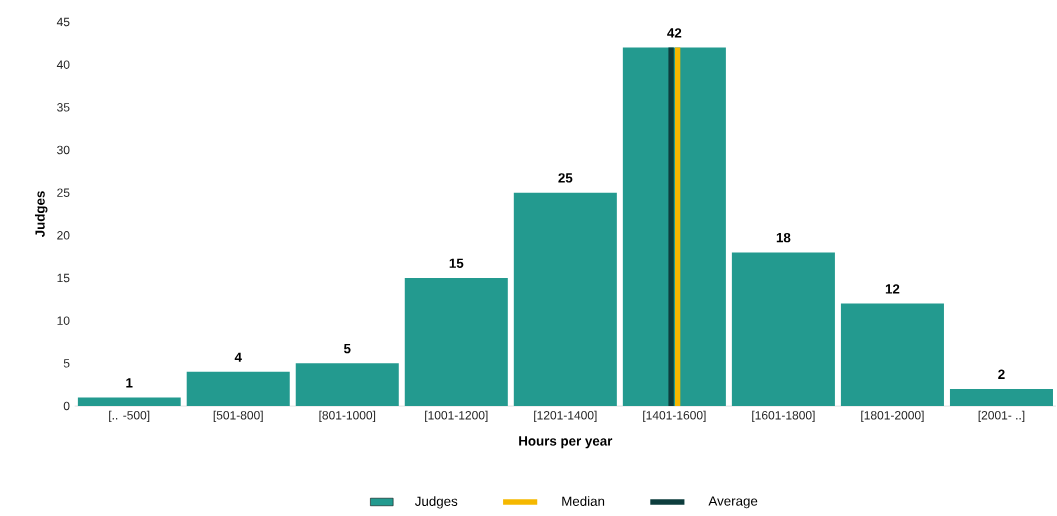 The height and width of the screenshot is (516, 1057). I want to click on data-label: 5, so click(347, 348).